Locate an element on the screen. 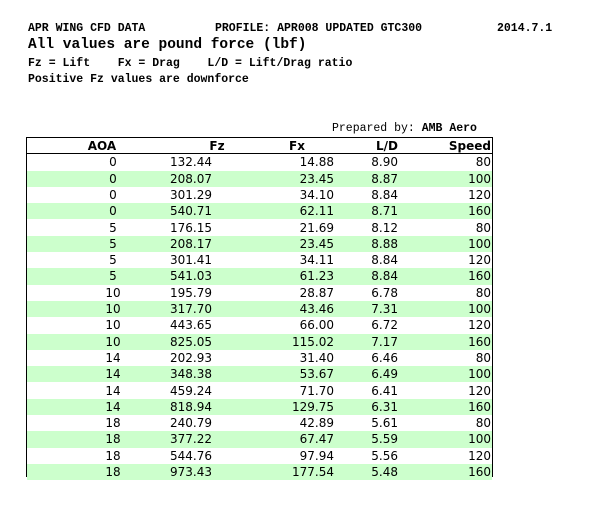 The width and height of the screenshot is (600, 505). column-header: Fx is located at coordinates (297, 146).